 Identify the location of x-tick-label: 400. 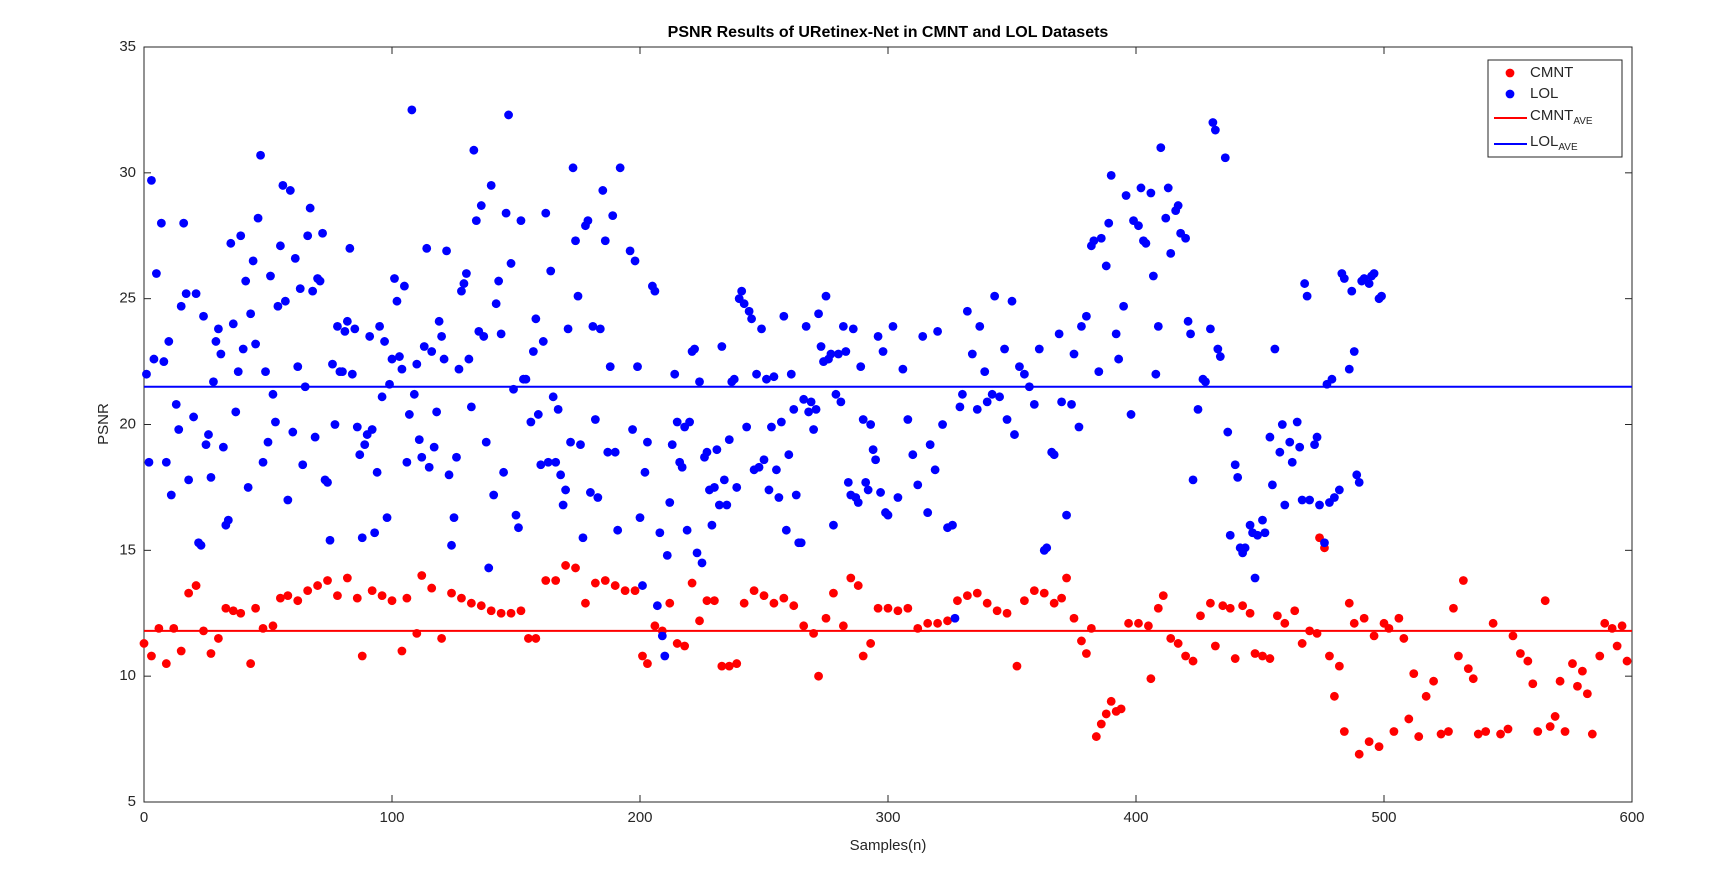
(1135, 817).